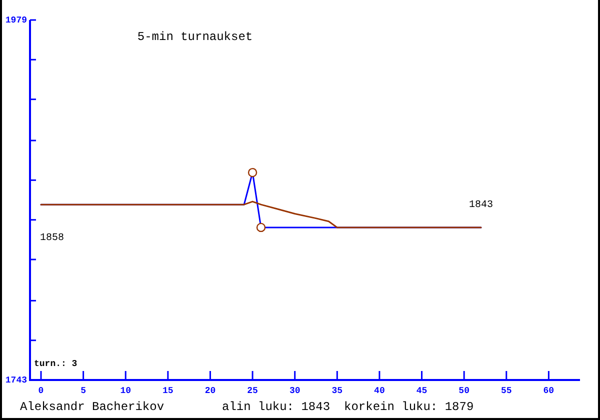  What do you see at coordinates (92, 407) in the screenshot?
I see `text: Aleksandr Bacherikov` at bounding box center [92, 407].